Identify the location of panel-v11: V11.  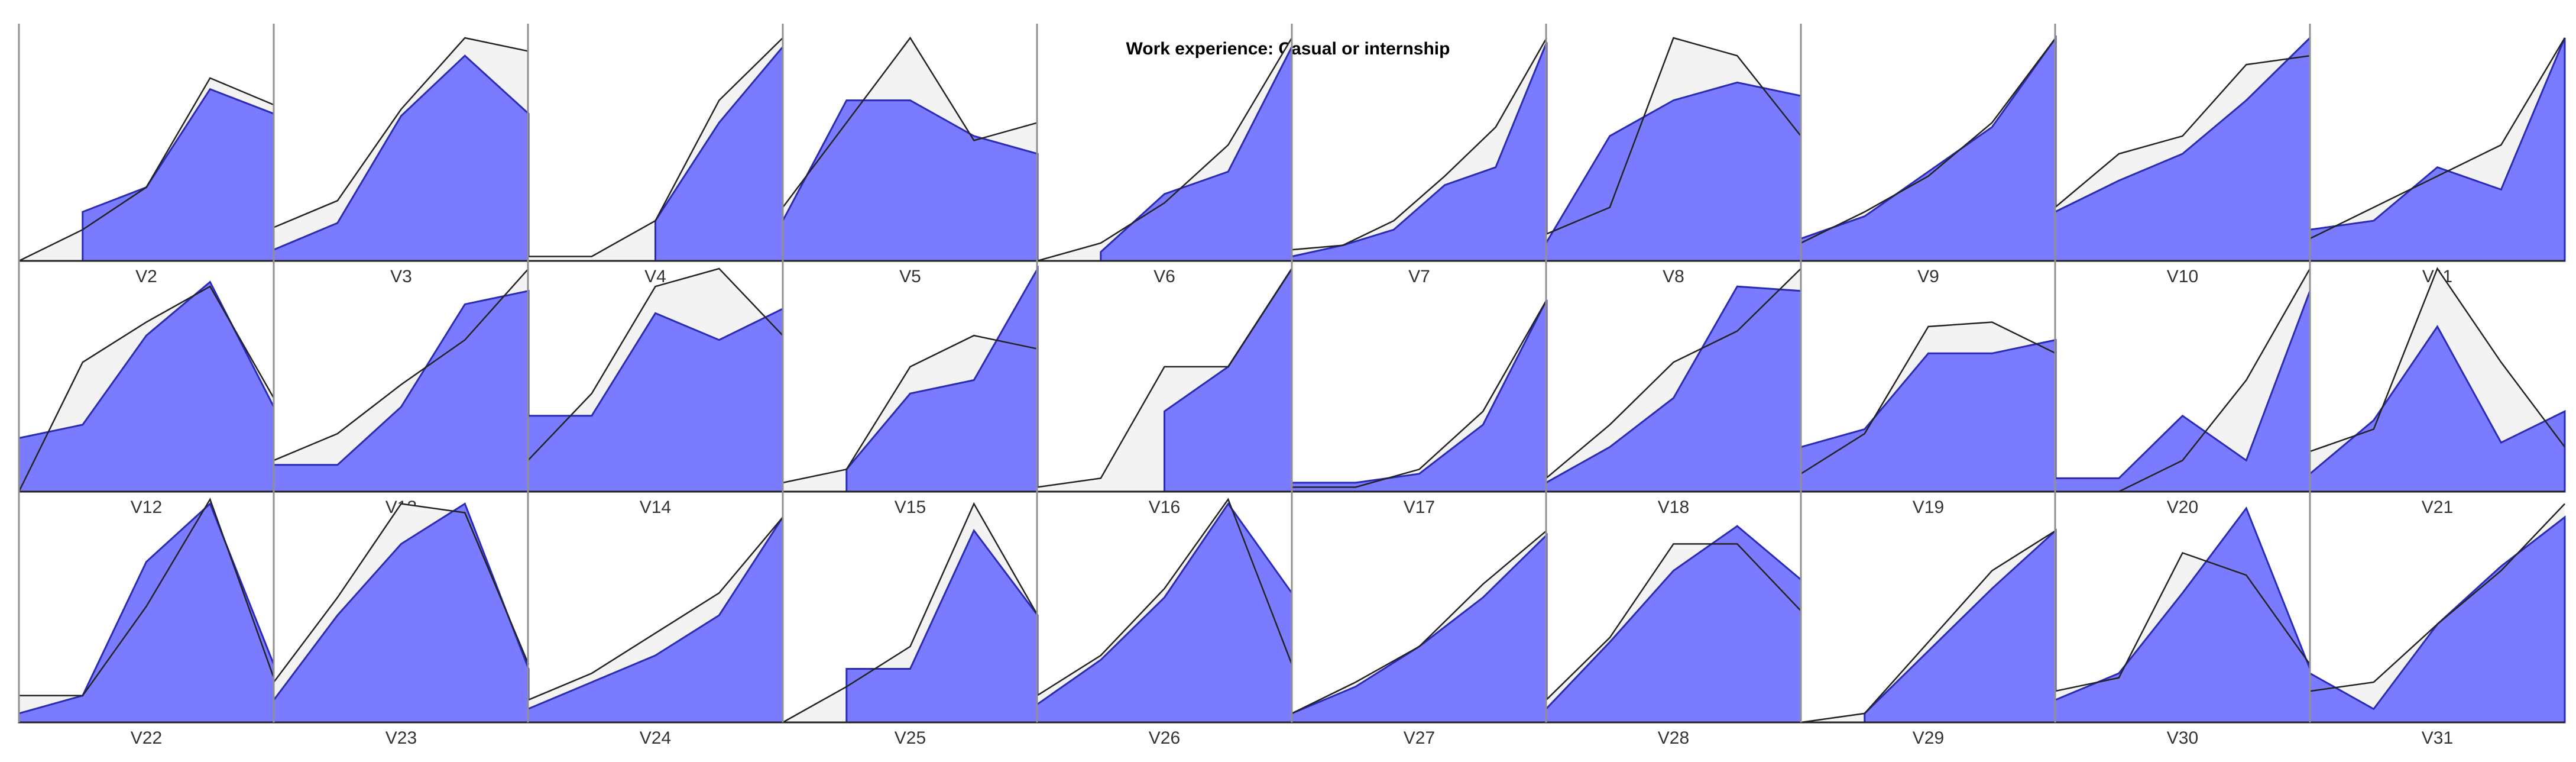
(2437, 160).